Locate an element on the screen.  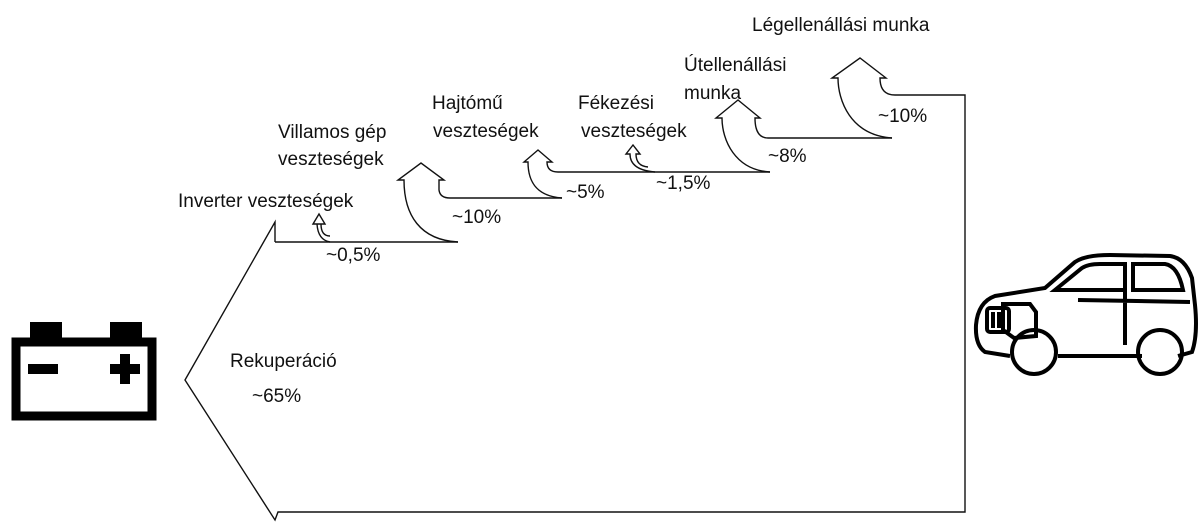
loss-label: Fékezési is located at coordinates (616, 103).